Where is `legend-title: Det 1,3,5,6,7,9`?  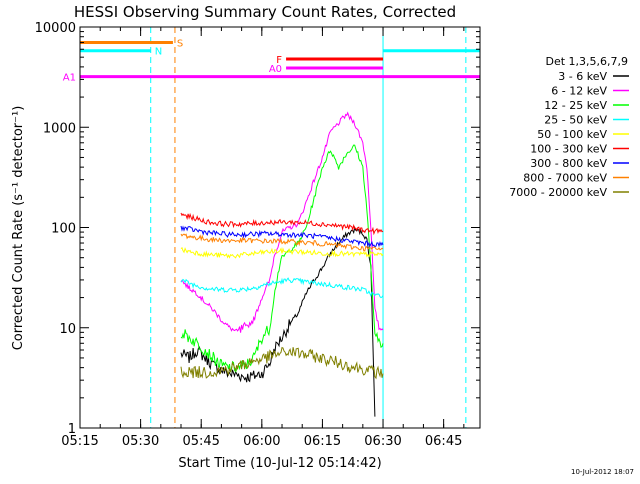
legend-title: Det 1,3,5,6,7,9 is located at coordinates (586, 61).